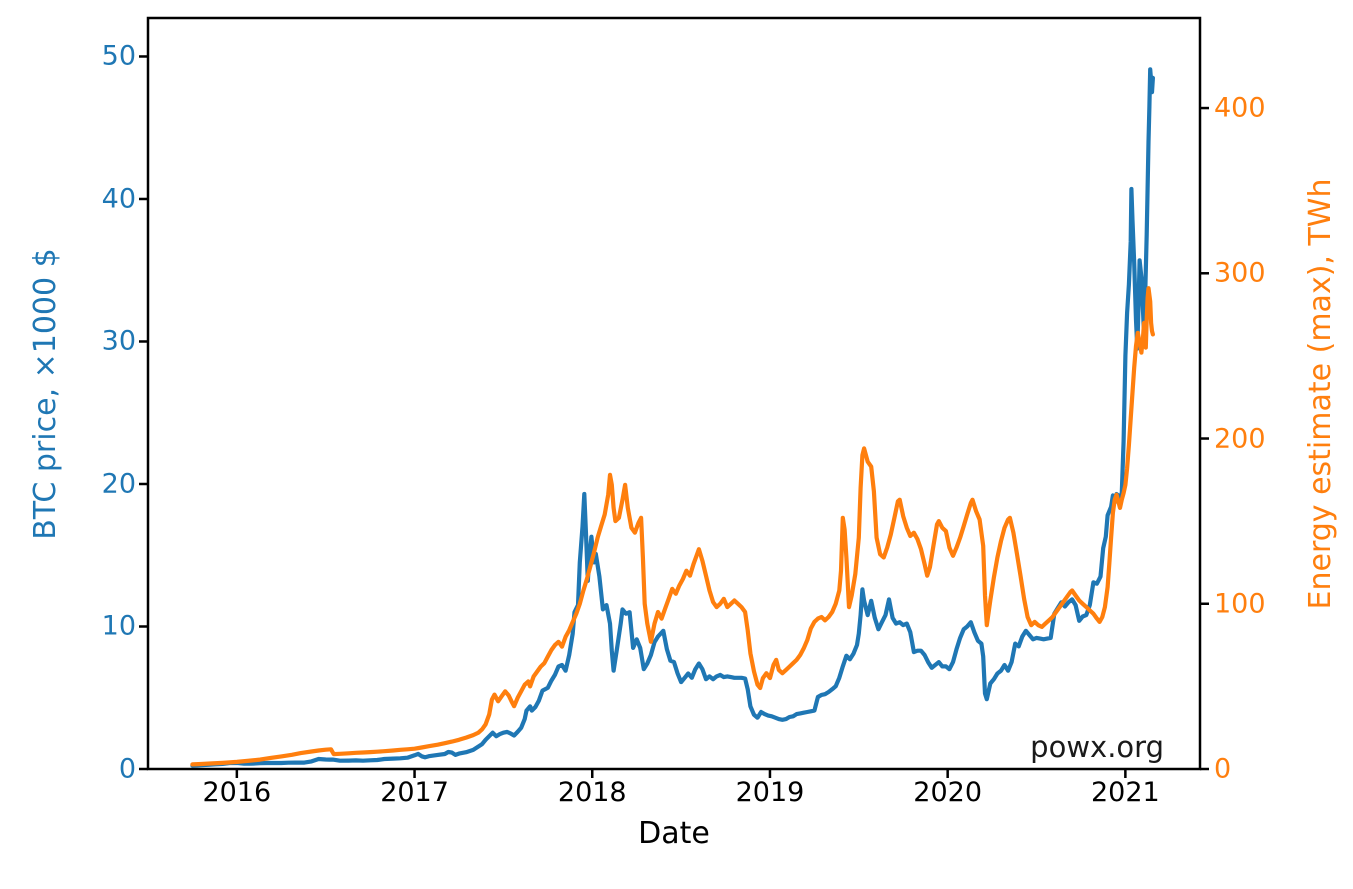 The width and height of the screenshot is (1353, 889). I want to click on right-tick-label-0: 0, so click(1223, 769).